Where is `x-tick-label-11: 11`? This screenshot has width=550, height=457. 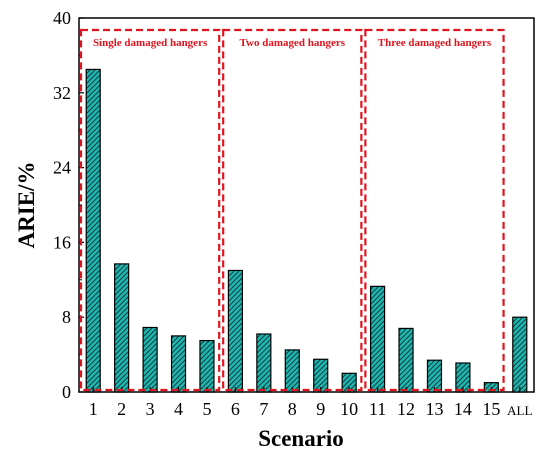 x-tick-label-11: 11 is located at coordinates (377, 409).